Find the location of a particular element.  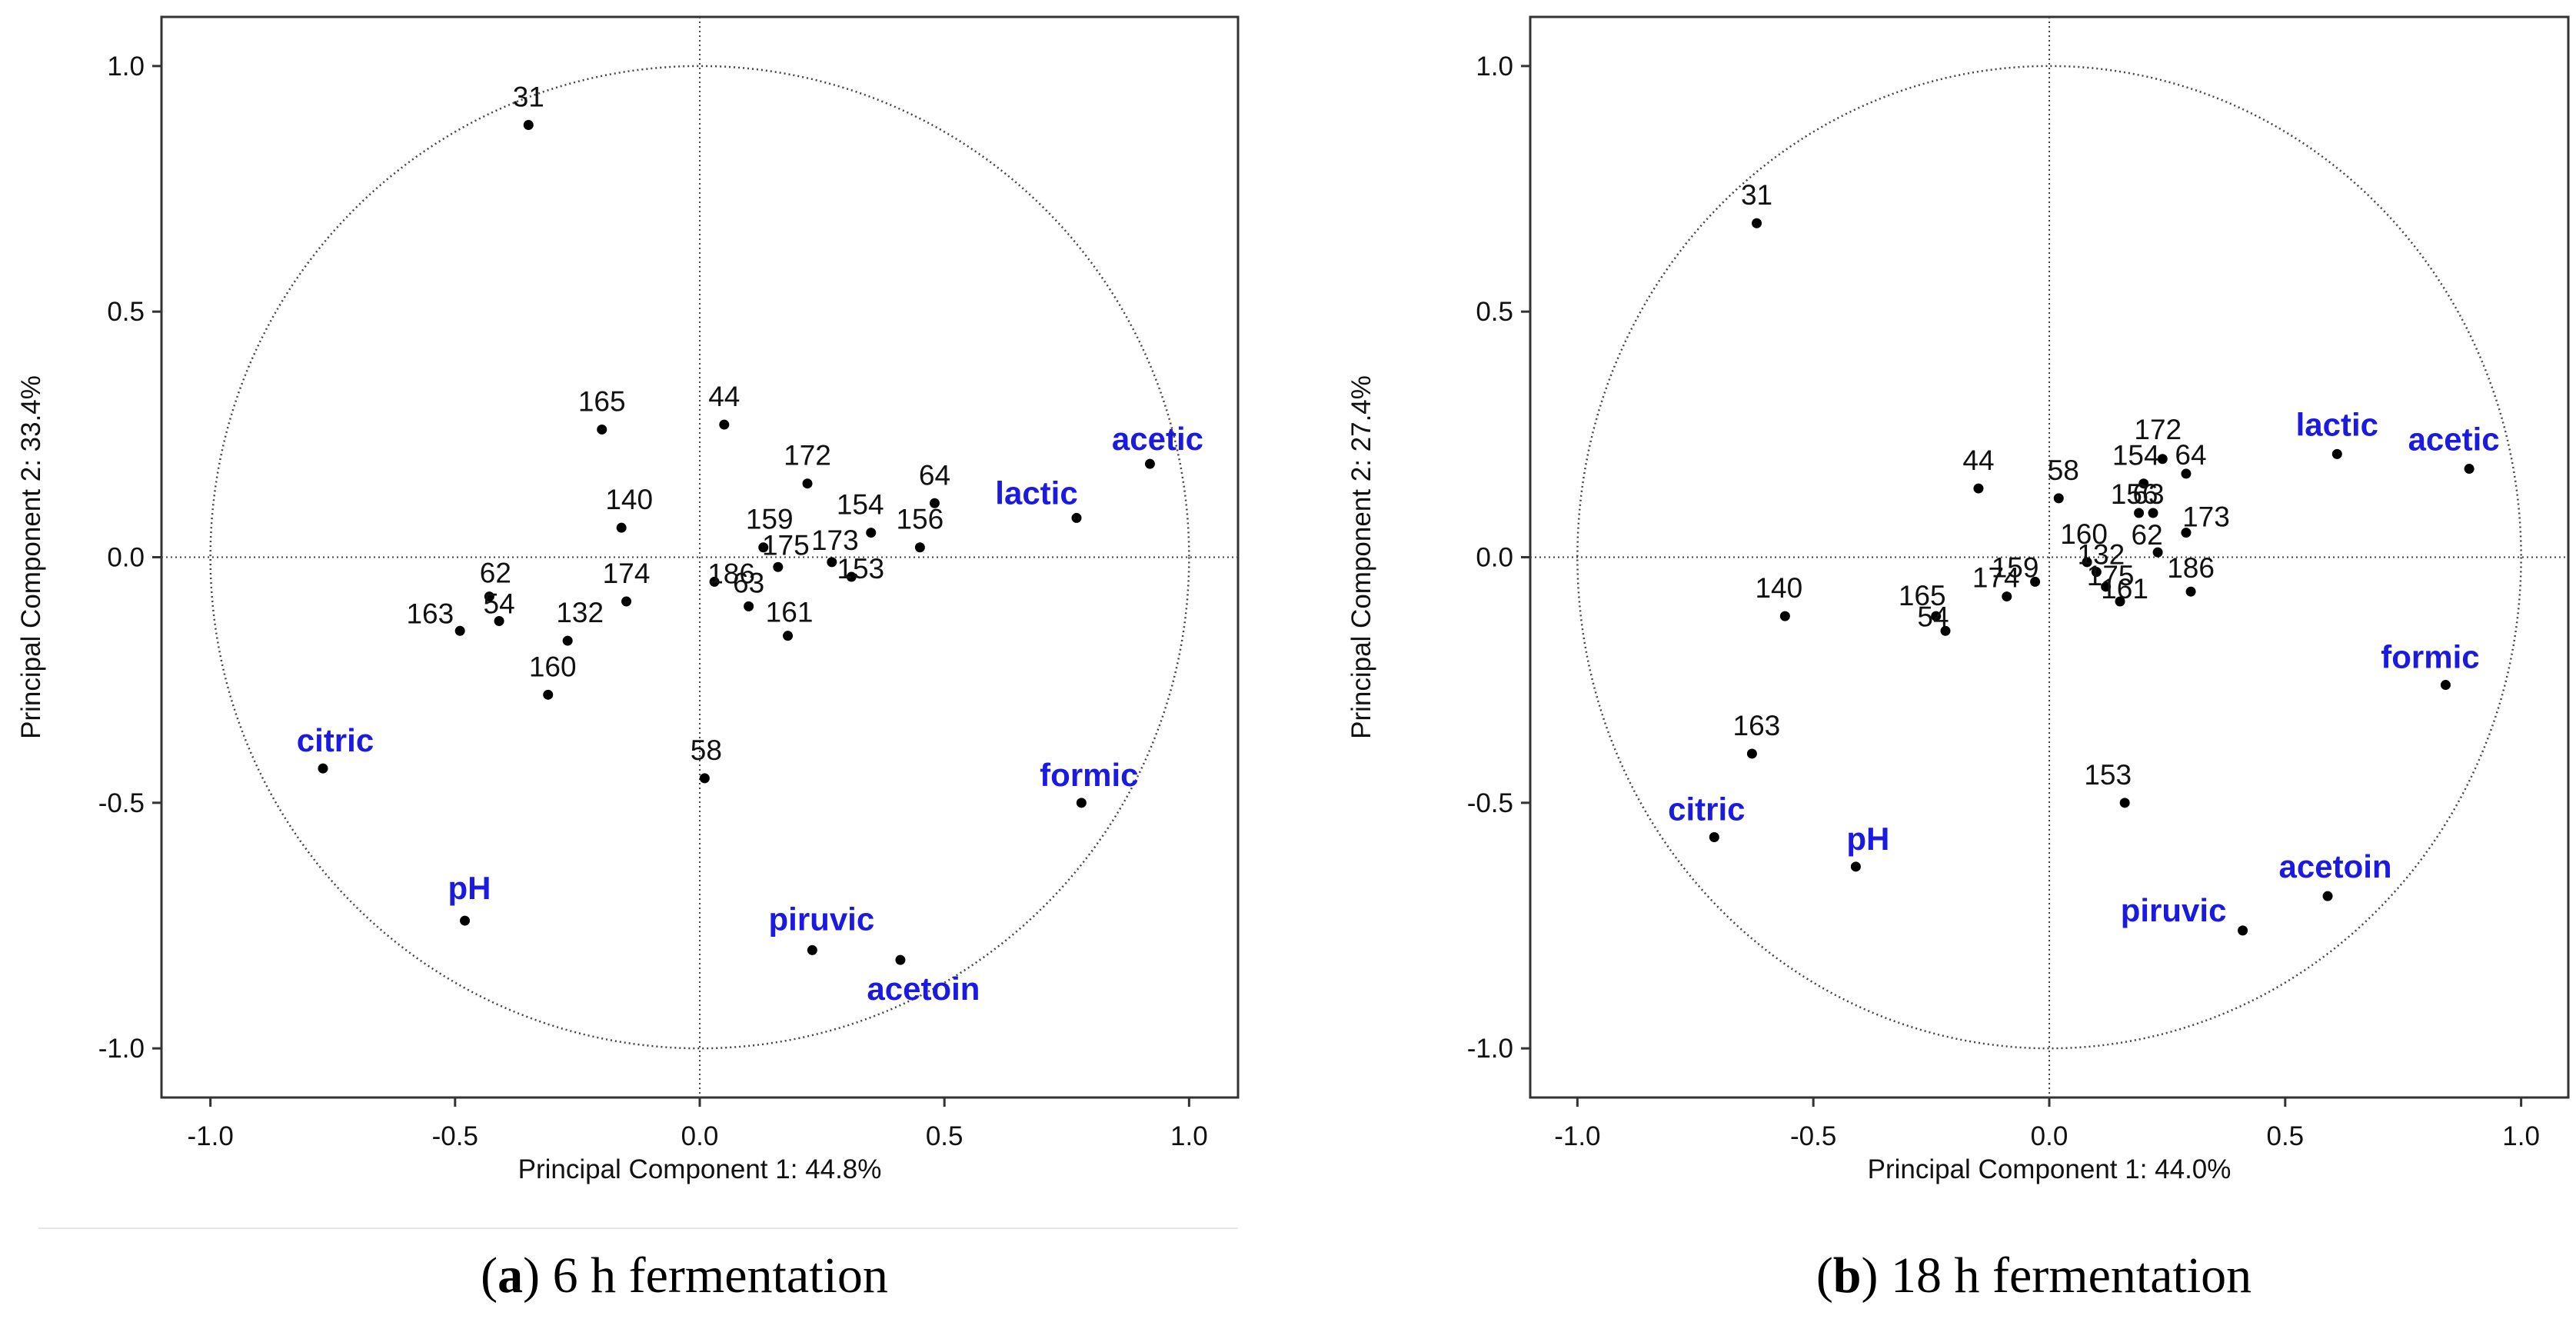

x-tick-label: 1.0 is located at coordinates (1189, 1136).